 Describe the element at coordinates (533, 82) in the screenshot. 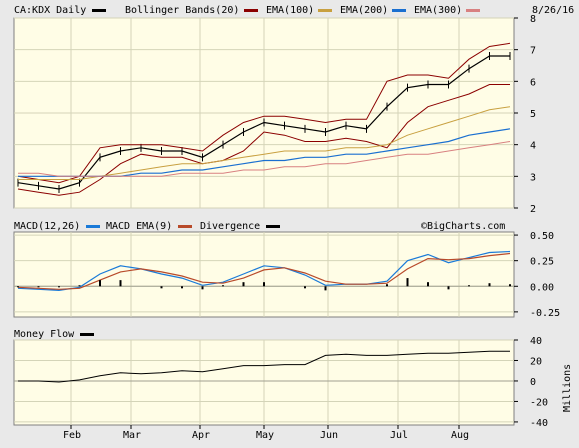

I see `y-tick-label: 6` at that location.